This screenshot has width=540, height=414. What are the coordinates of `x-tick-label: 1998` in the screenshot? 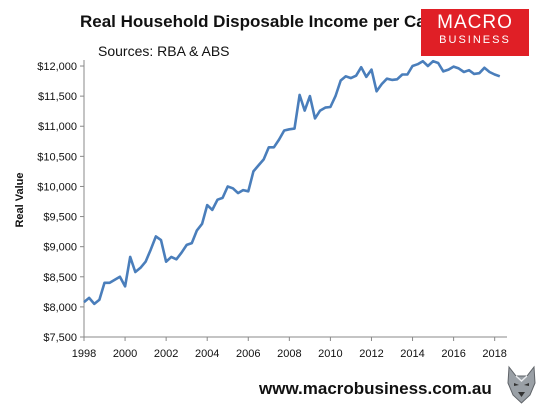 It's located at (84, 354).